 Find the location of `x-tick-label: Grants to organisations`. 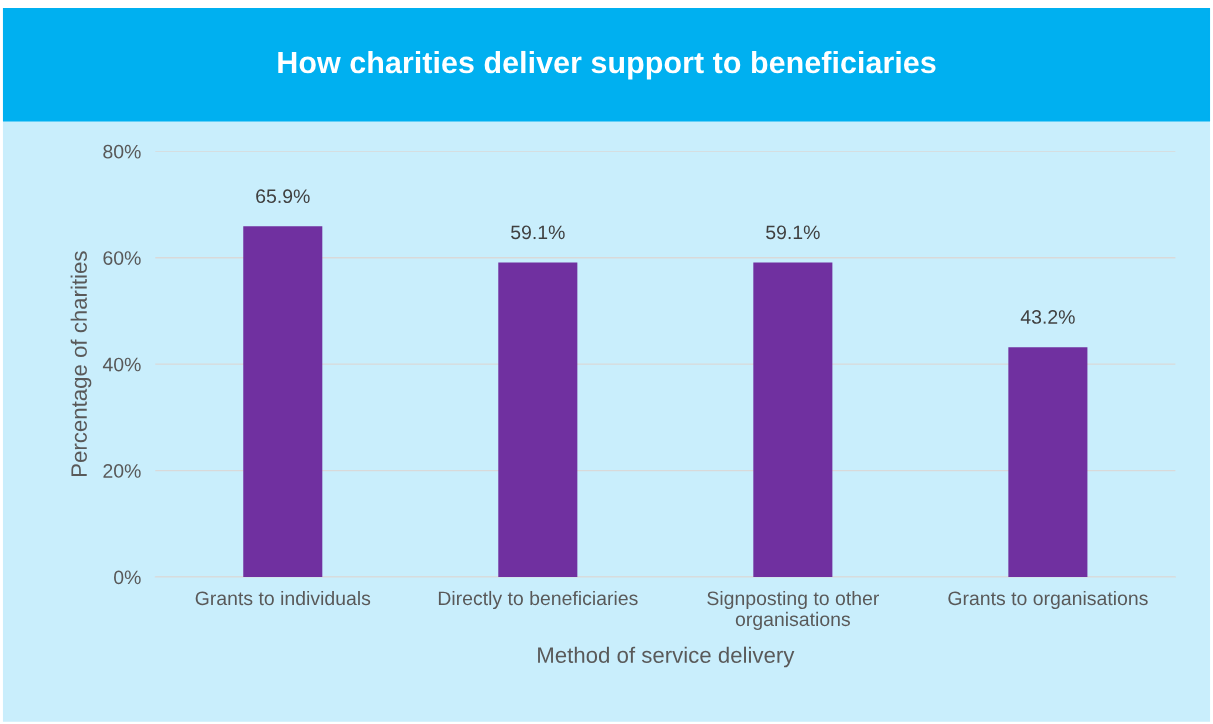

x-tick-label: Grants to organisations is located at coordinates (1048, 600).